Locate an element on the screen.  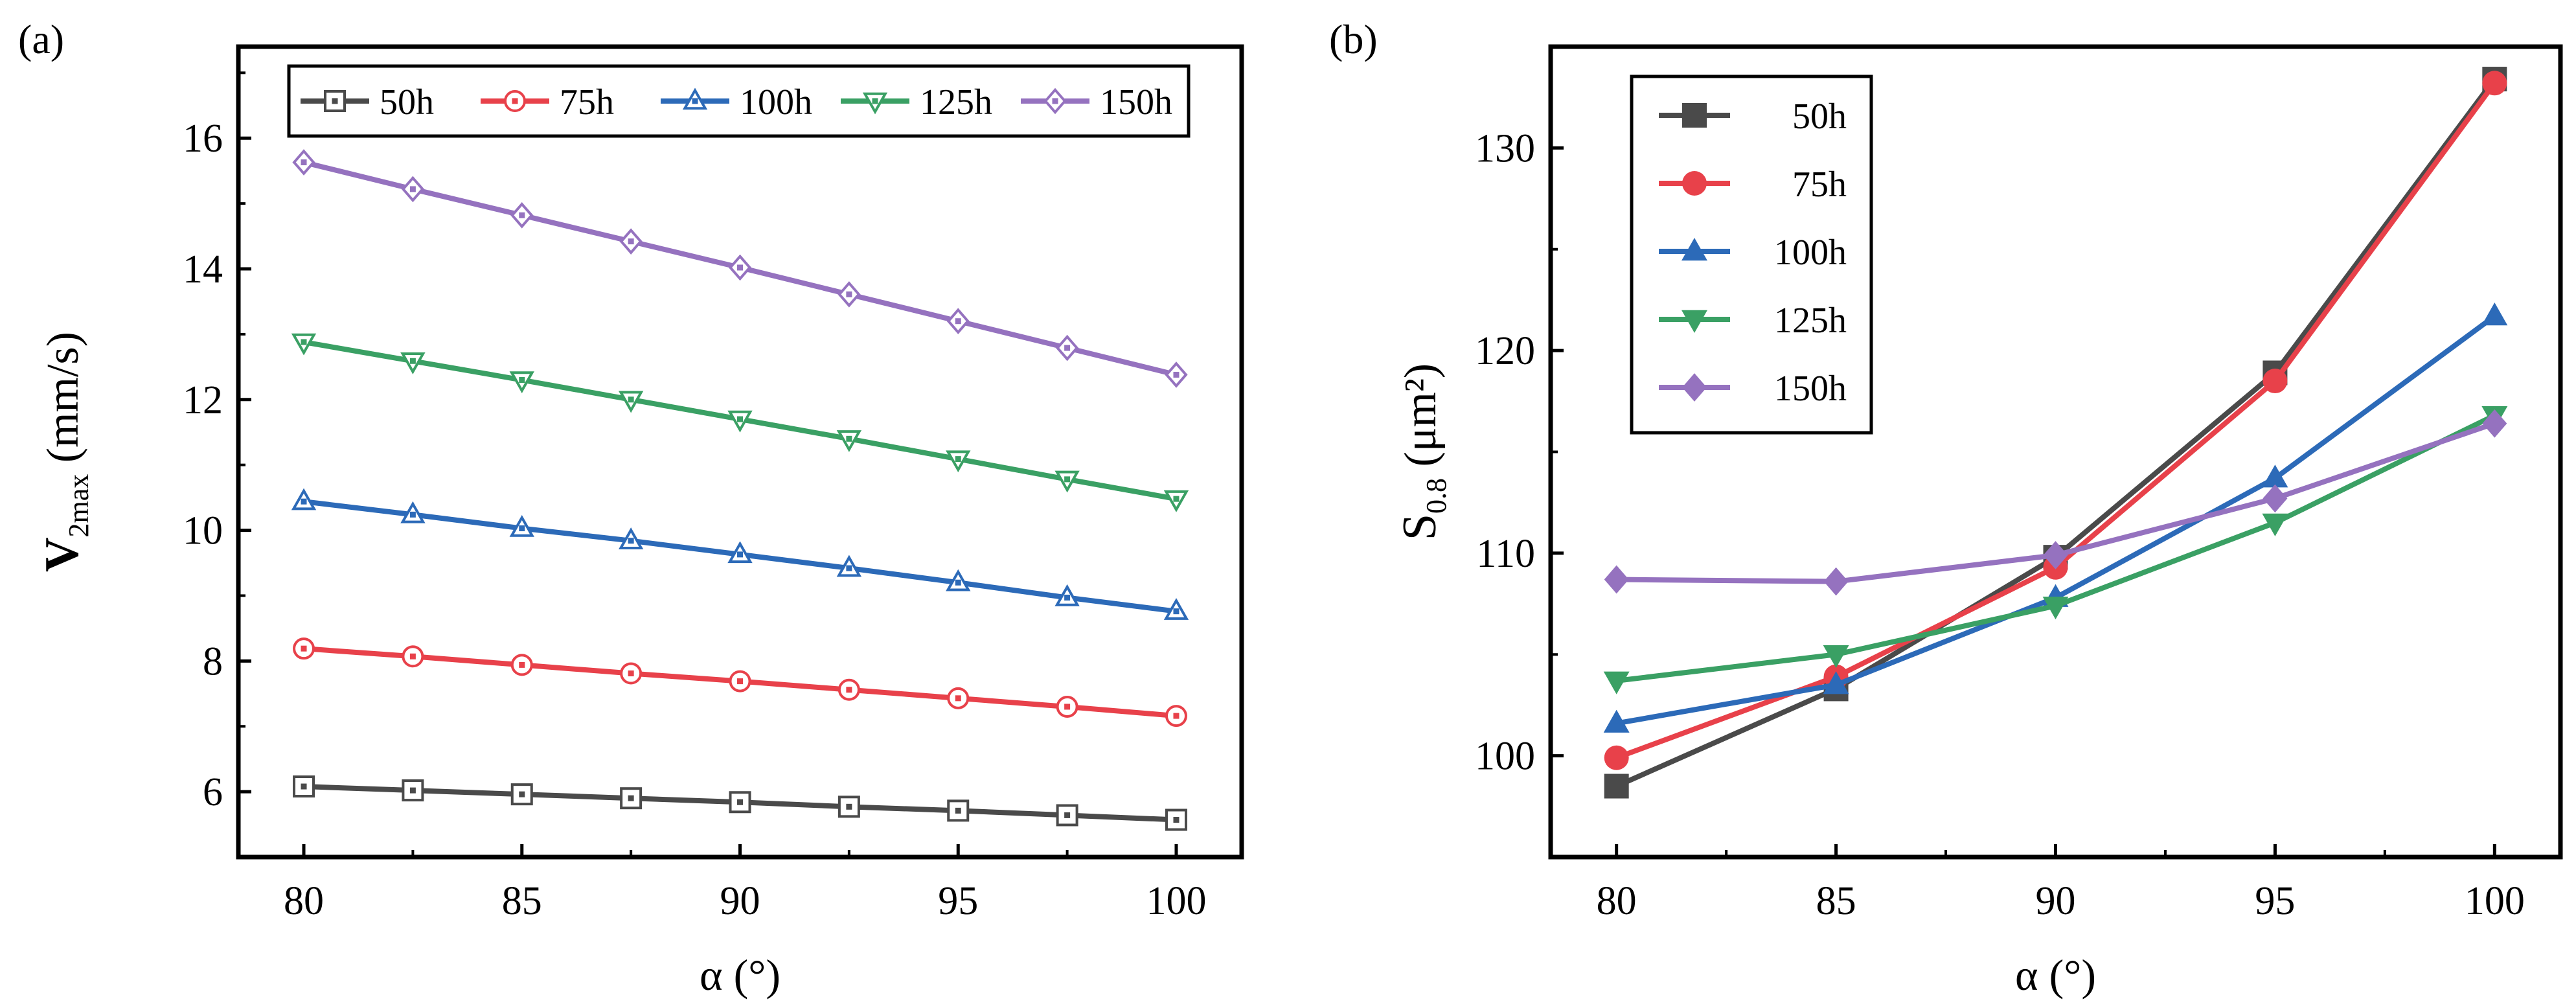
y-axis-ticks: 6 8 10 12 14 16 is located at coordinates (217, 442).